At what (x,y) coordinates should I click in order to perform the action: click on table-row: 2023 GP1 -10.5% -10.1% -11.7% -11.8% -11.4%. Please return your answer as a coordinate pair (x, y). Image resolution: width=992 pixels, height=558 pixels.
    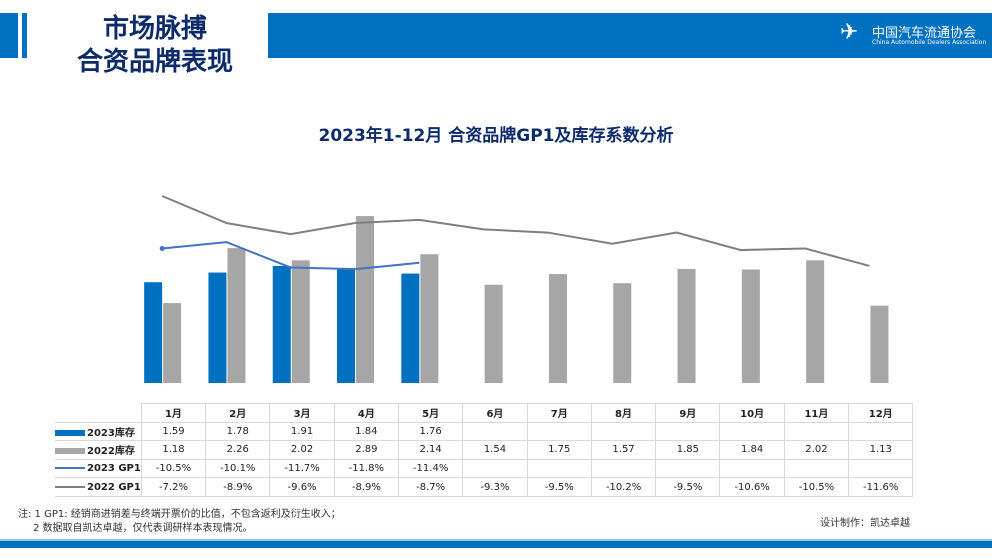
    Looking at the image, I should click on (484, 468).